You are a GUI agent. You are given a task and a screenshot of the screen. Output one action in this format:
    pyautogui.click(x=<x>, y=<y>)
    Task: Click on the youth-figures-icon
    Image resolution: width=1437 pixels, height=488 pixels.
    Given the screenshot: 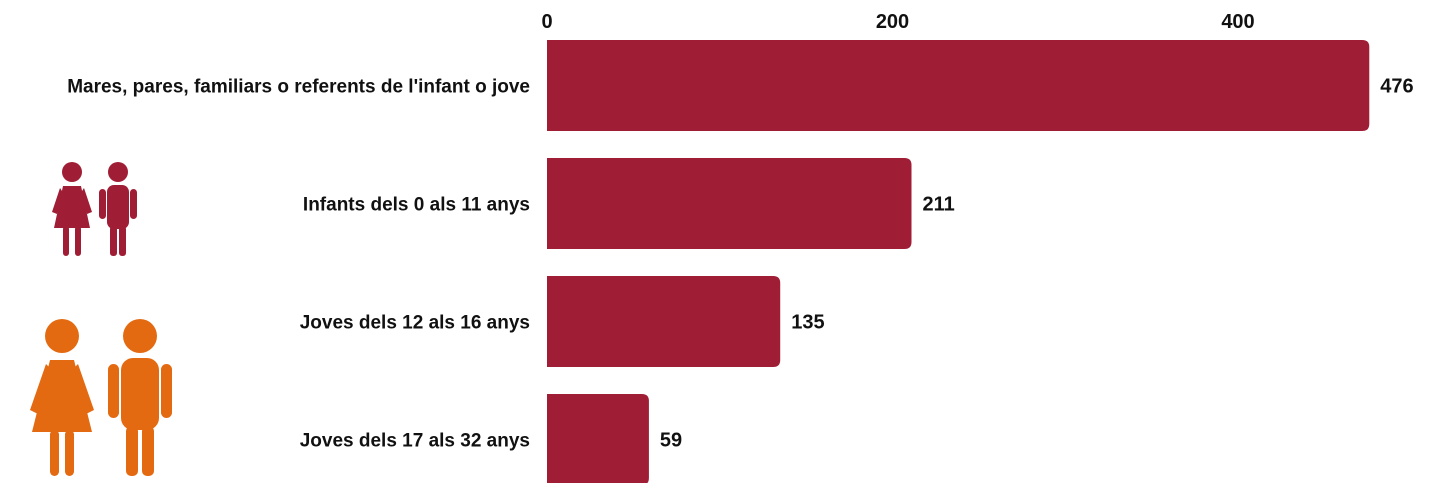 What is the action you would take?
    pyautogui.click(x=101, y=397)
    